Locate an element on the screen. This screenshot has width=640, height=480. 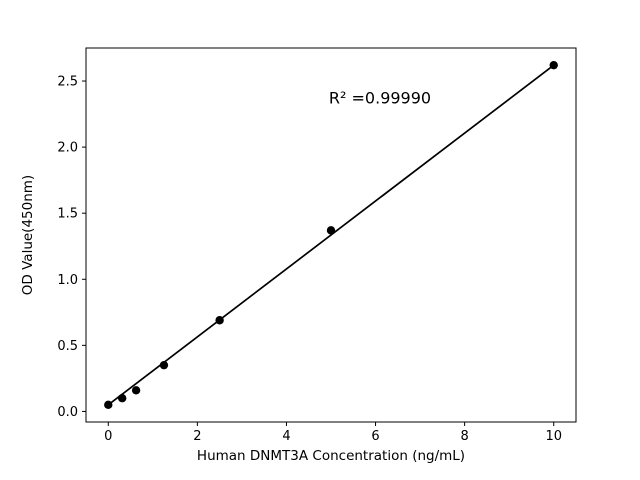
x-tick-label: 6 is located at coordinates (375, 436).